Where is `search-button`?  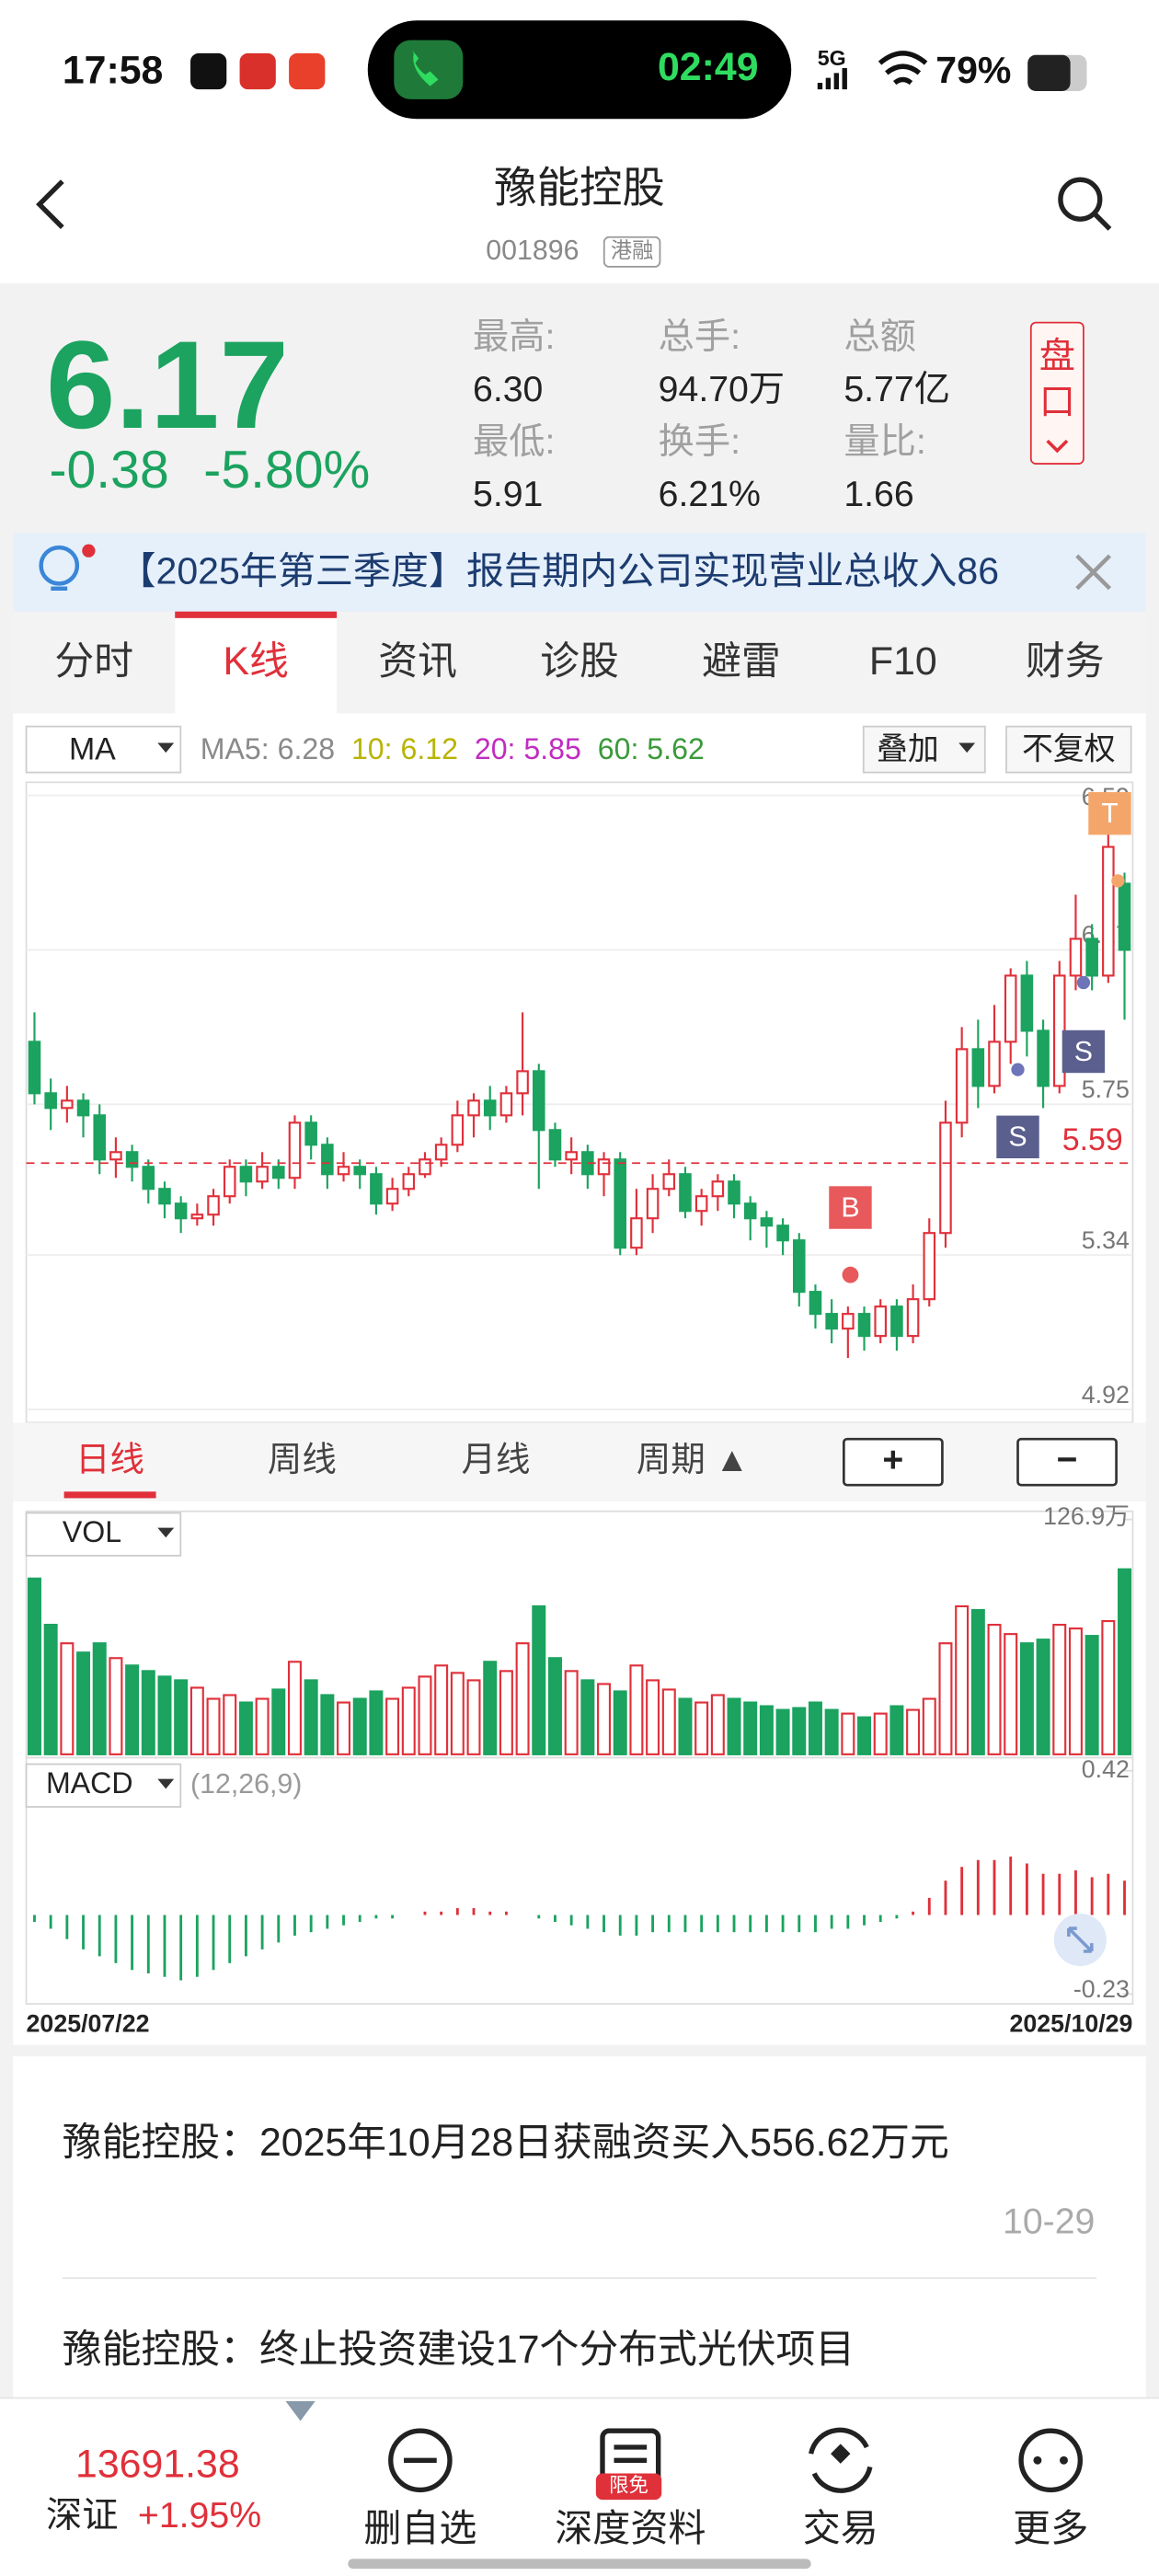 search-button is located at coordinates (1080, 199).